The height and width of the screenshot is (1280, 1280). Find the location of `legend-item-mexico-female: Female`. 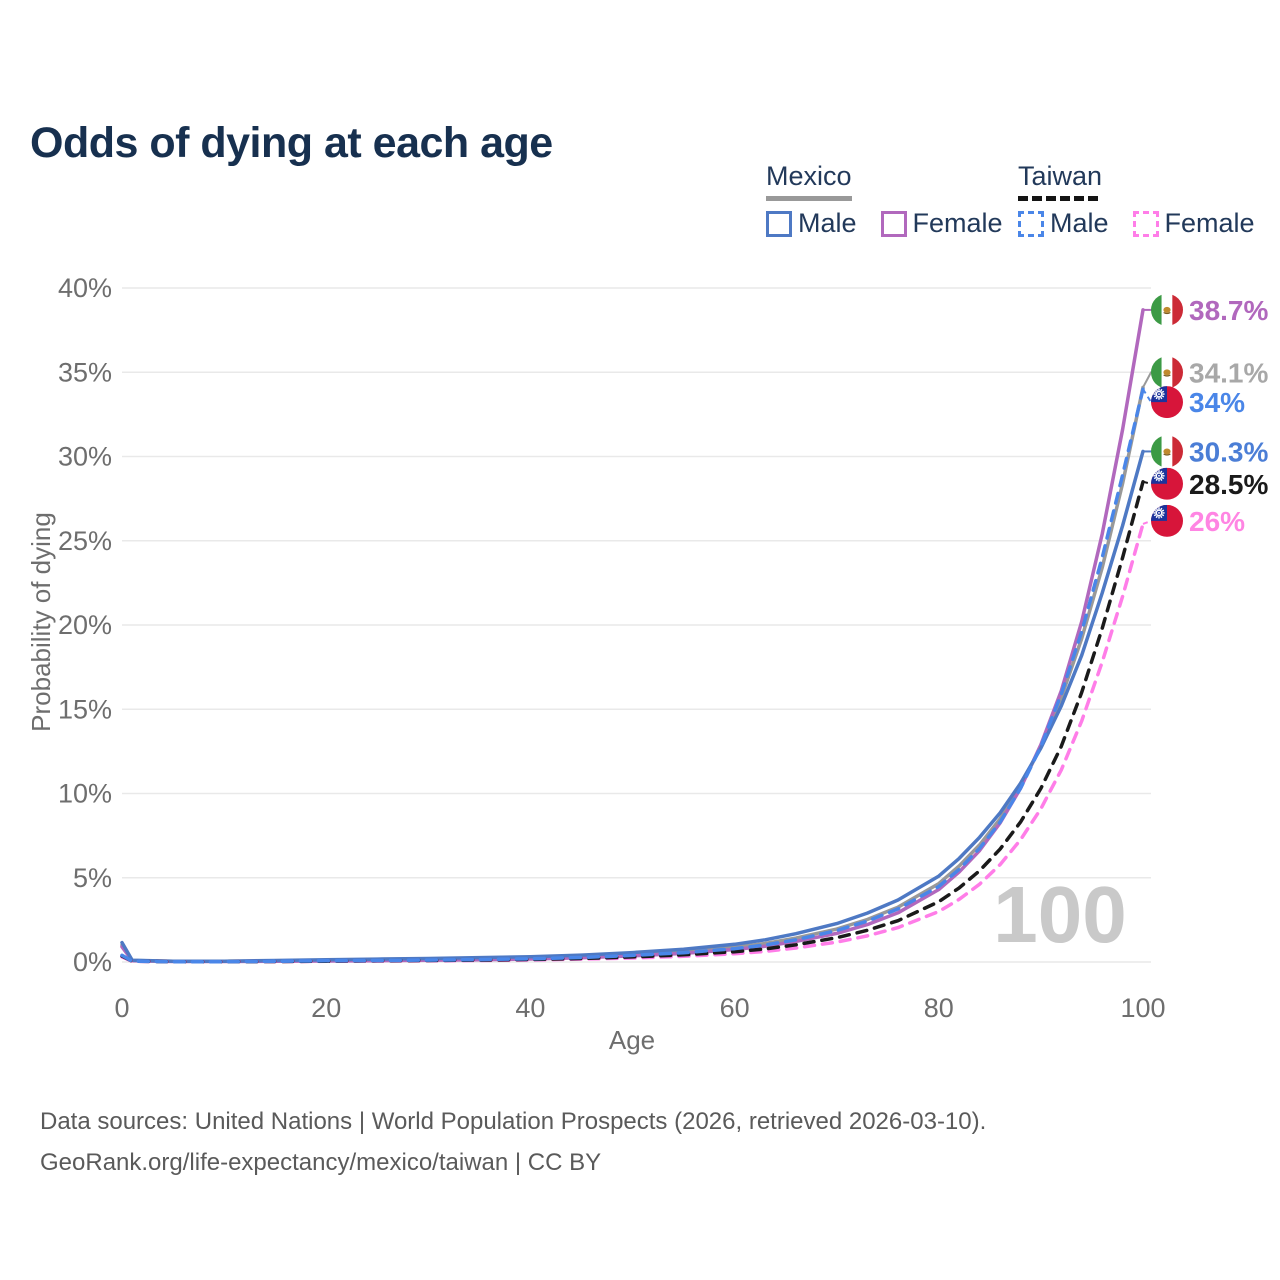

legend-item-mexico-female: Female is located at coordinates (941, 223).